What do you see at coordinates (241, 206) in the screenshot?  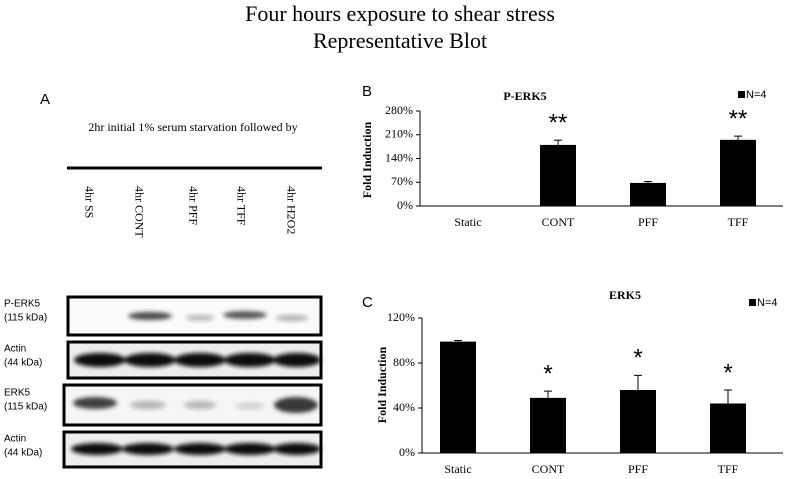 I see `lane-label: 4hr TFF` at bounding box center [241, 206].